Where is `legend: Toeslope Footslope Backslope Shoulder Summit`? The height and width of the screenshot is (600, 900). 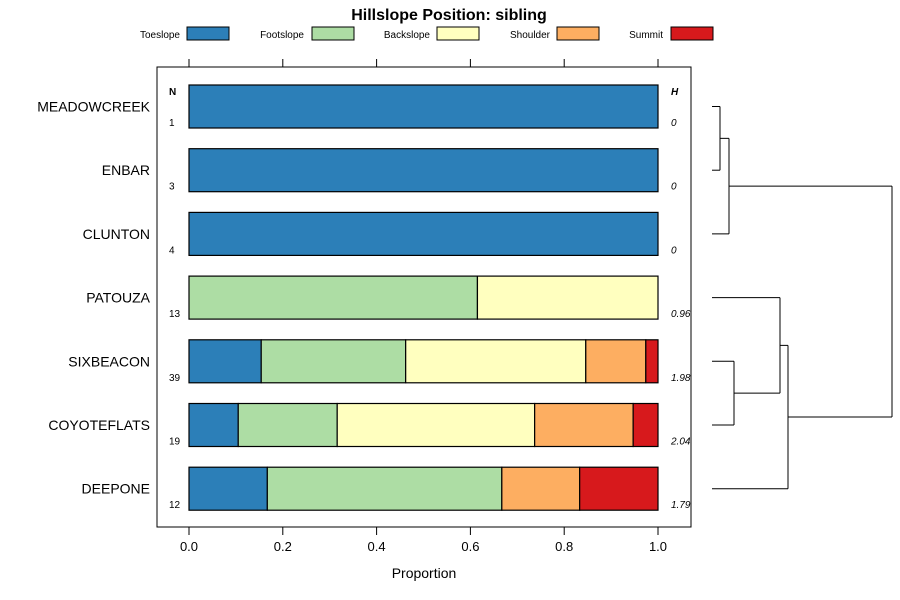
legend: Toeslope Footslope Backslope Shoulder Summit is located at coordinates (427, 33).